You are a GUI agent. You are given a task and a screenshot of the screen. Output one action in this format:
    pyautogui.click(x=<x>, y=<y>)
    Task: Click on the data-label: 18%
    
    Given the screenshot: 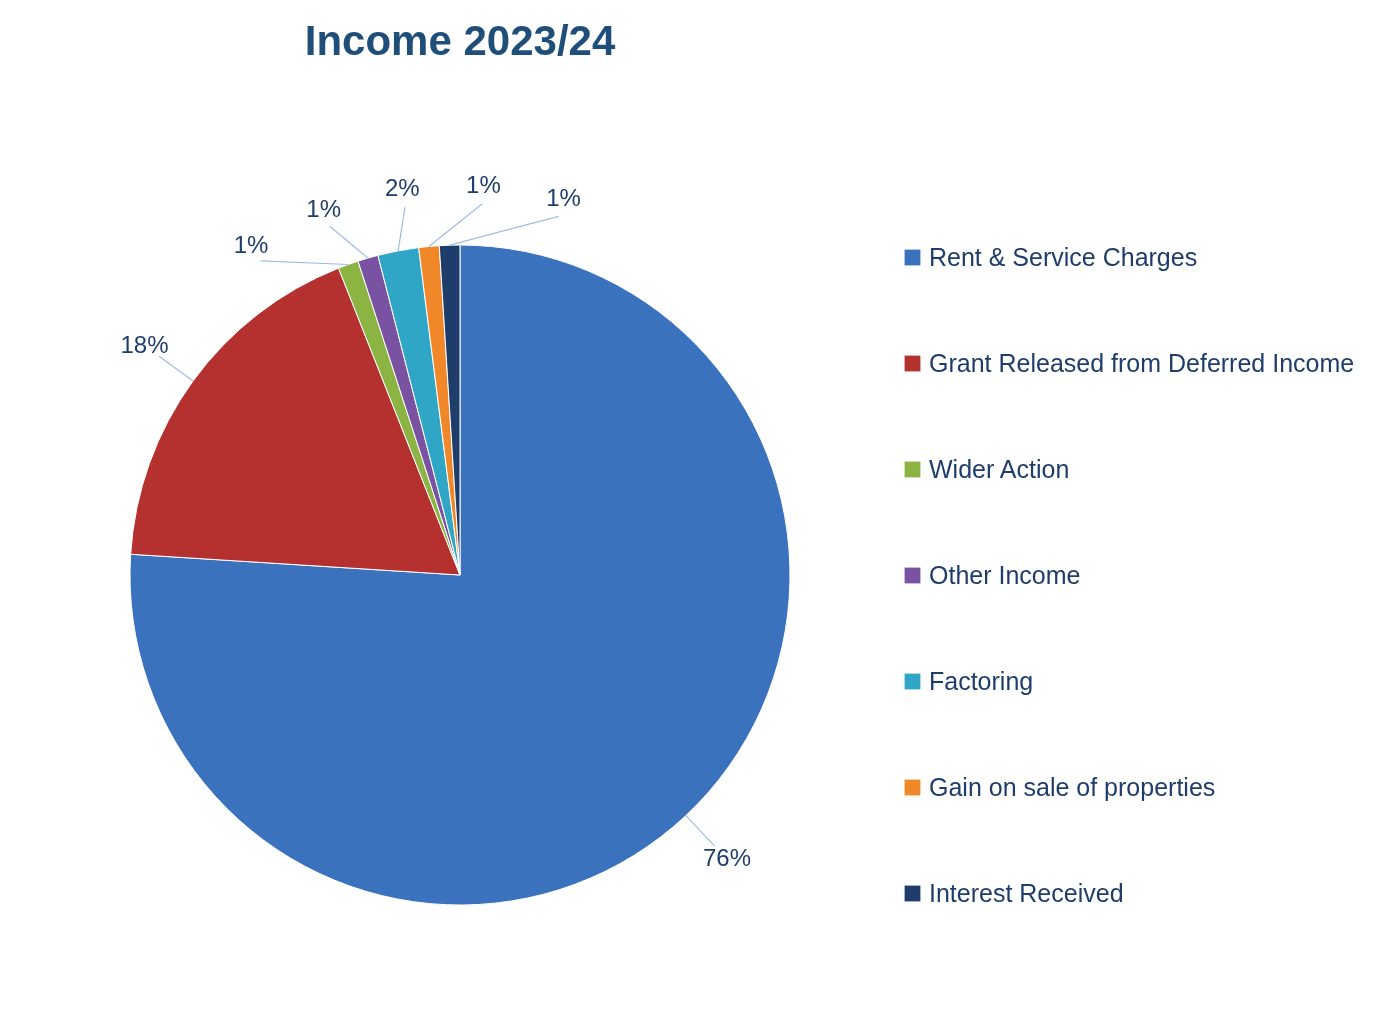 What is the action you would take?
    pyautogui.click(x=144, y=344)
    